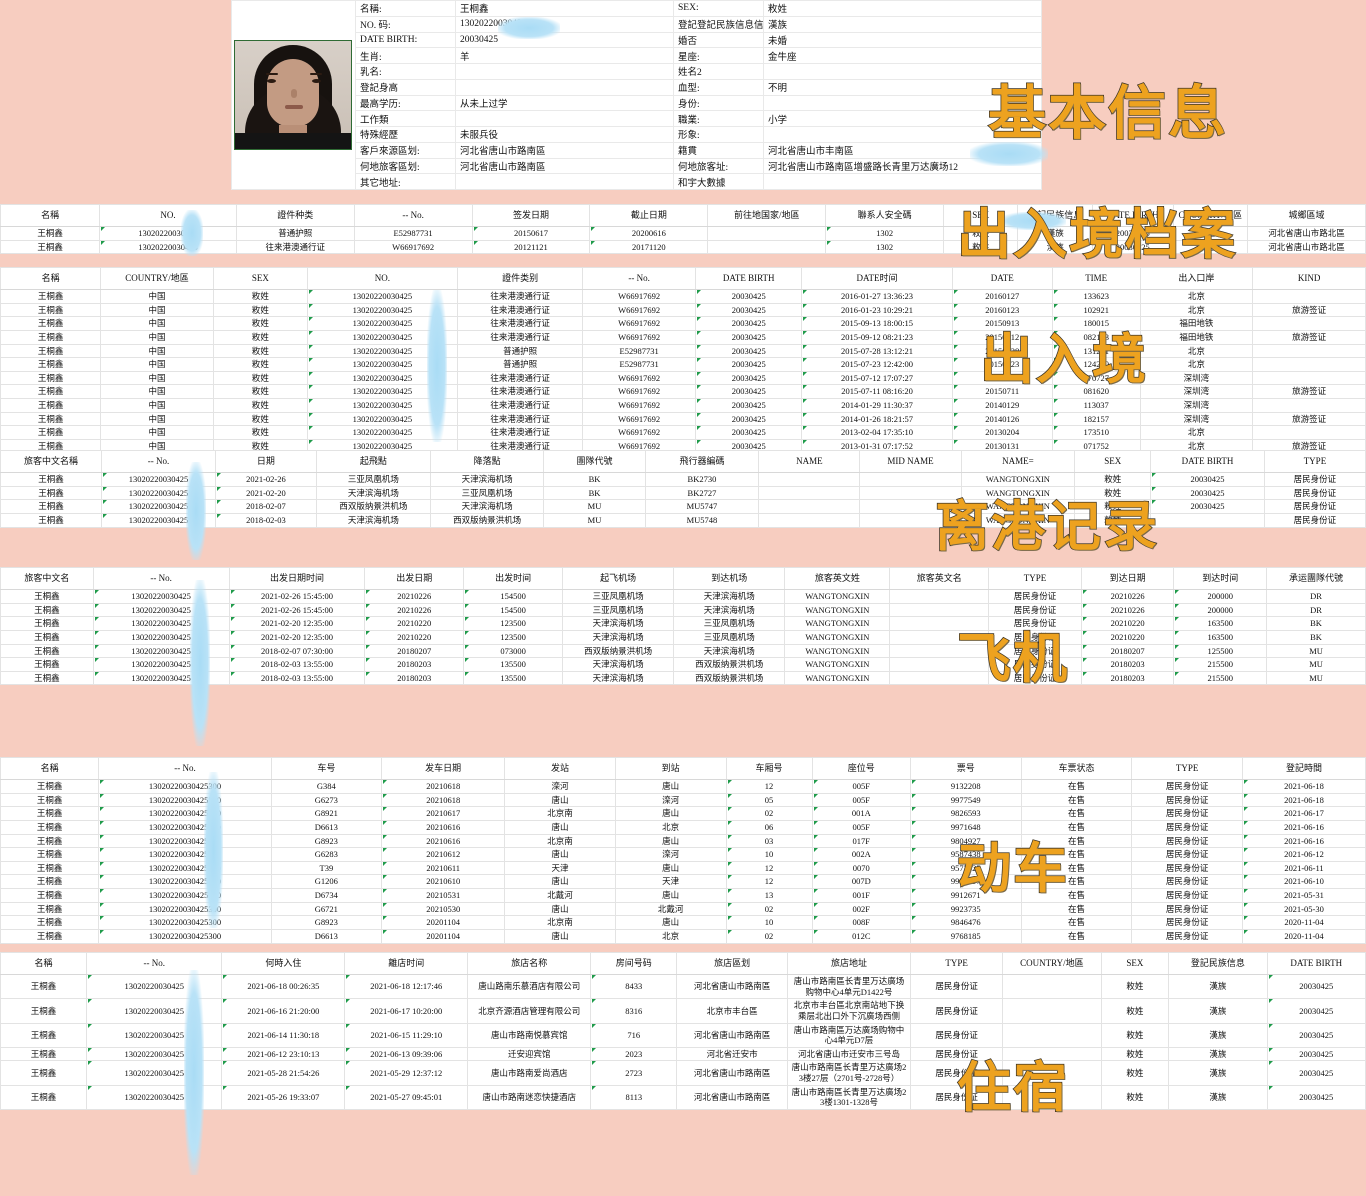 Image resolution: width=1366 pixels, height=1196 pixels. Describe the element at coordinates (809, 461) in the screenshot. I see `column-header: NAME` at that location.